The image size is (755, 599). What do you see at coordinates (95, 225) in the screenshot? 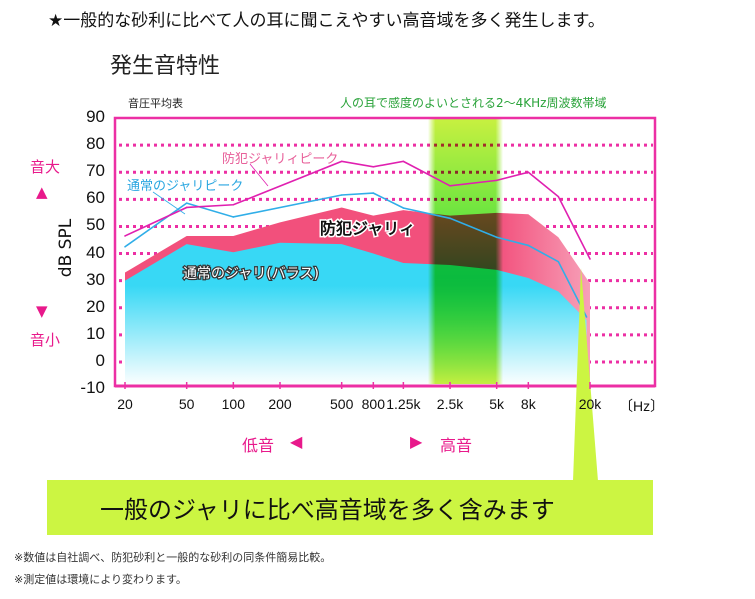
I see `y-tick-label: 50` at bounding box center [95, 225].